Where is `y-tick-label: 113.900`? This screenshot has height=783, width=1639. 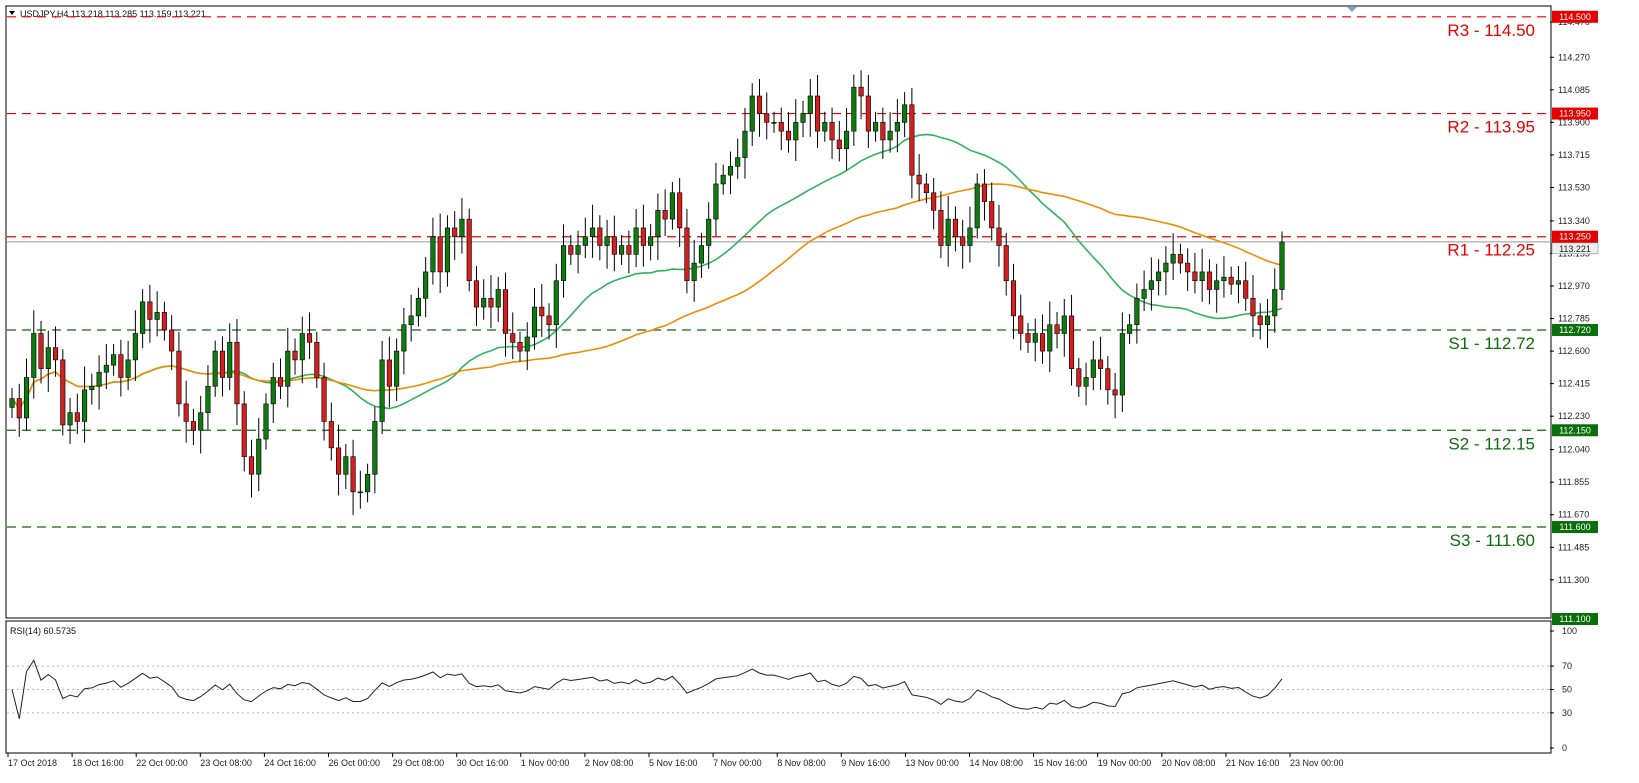
y-tick-label: 113.900 is located at coordinates (1574, 122).